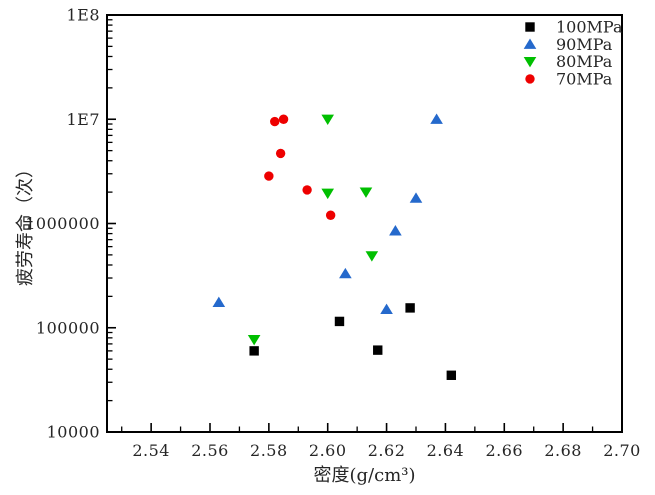 Image resolution: width=655 pixels, height=495 pixels. What do you see at coordinates (504, 450) in the screenshot?
I see `x-tick-label: 2.66` at bounding box center [504, 450].